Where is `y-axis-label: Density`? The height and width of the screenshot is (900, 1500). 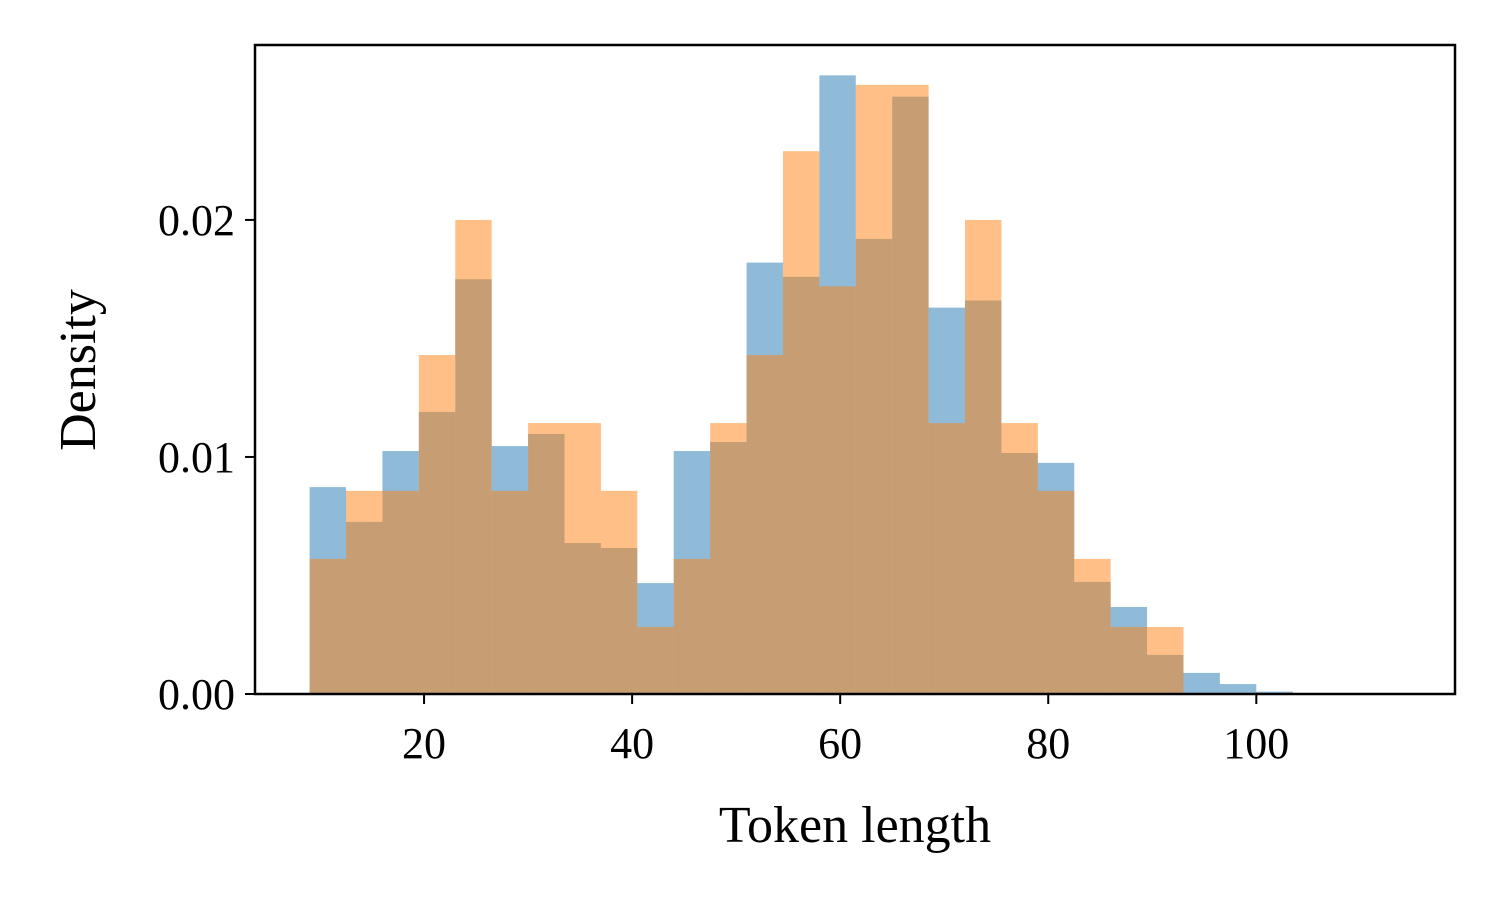 y-axis-label: Density is located at coordinates (78, 370).